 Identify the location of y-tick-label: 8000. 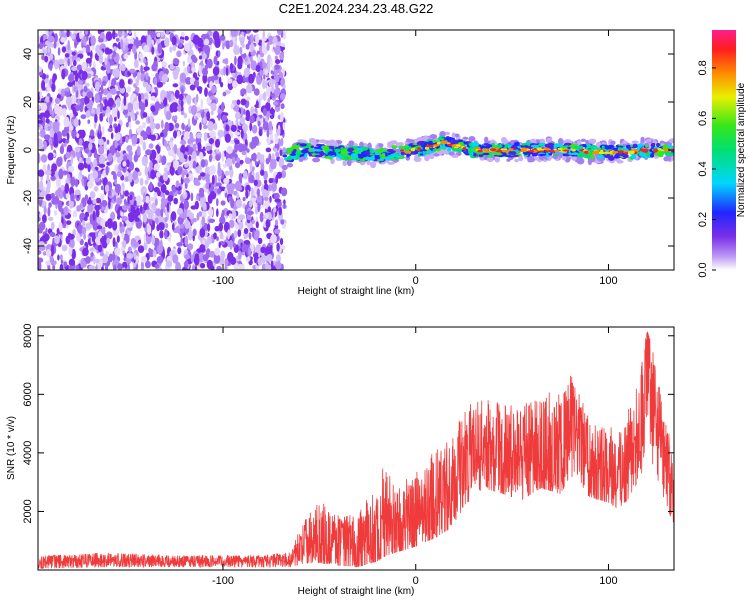
(28, 336).